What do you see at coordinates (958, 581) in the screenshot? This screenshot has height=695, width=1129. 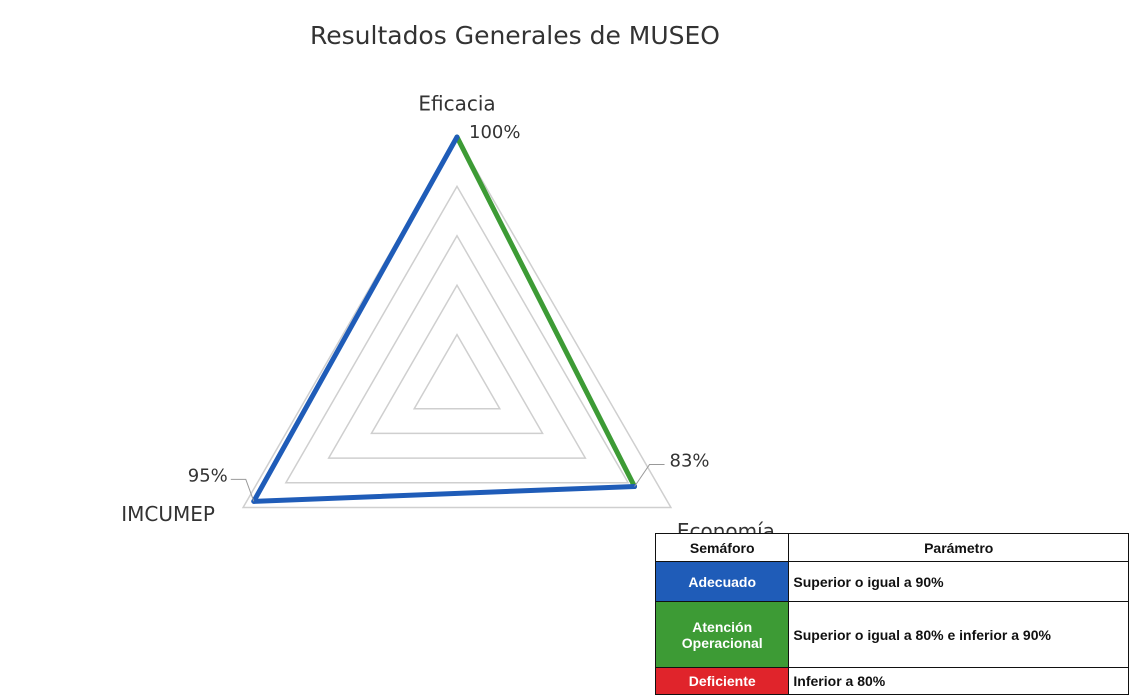 I see `parameter-cell: Superior o igual a 90%` at bounding box center [958, 581].